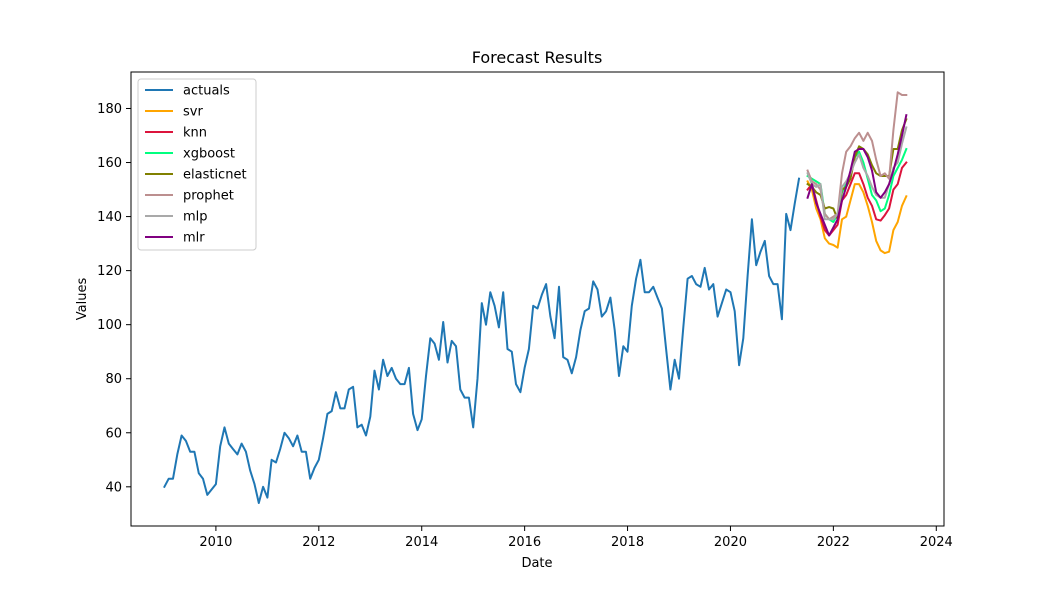  Describe the element at coordinates (109, 271) in the screenshot. I see `y-tick-label: 120` at that location.